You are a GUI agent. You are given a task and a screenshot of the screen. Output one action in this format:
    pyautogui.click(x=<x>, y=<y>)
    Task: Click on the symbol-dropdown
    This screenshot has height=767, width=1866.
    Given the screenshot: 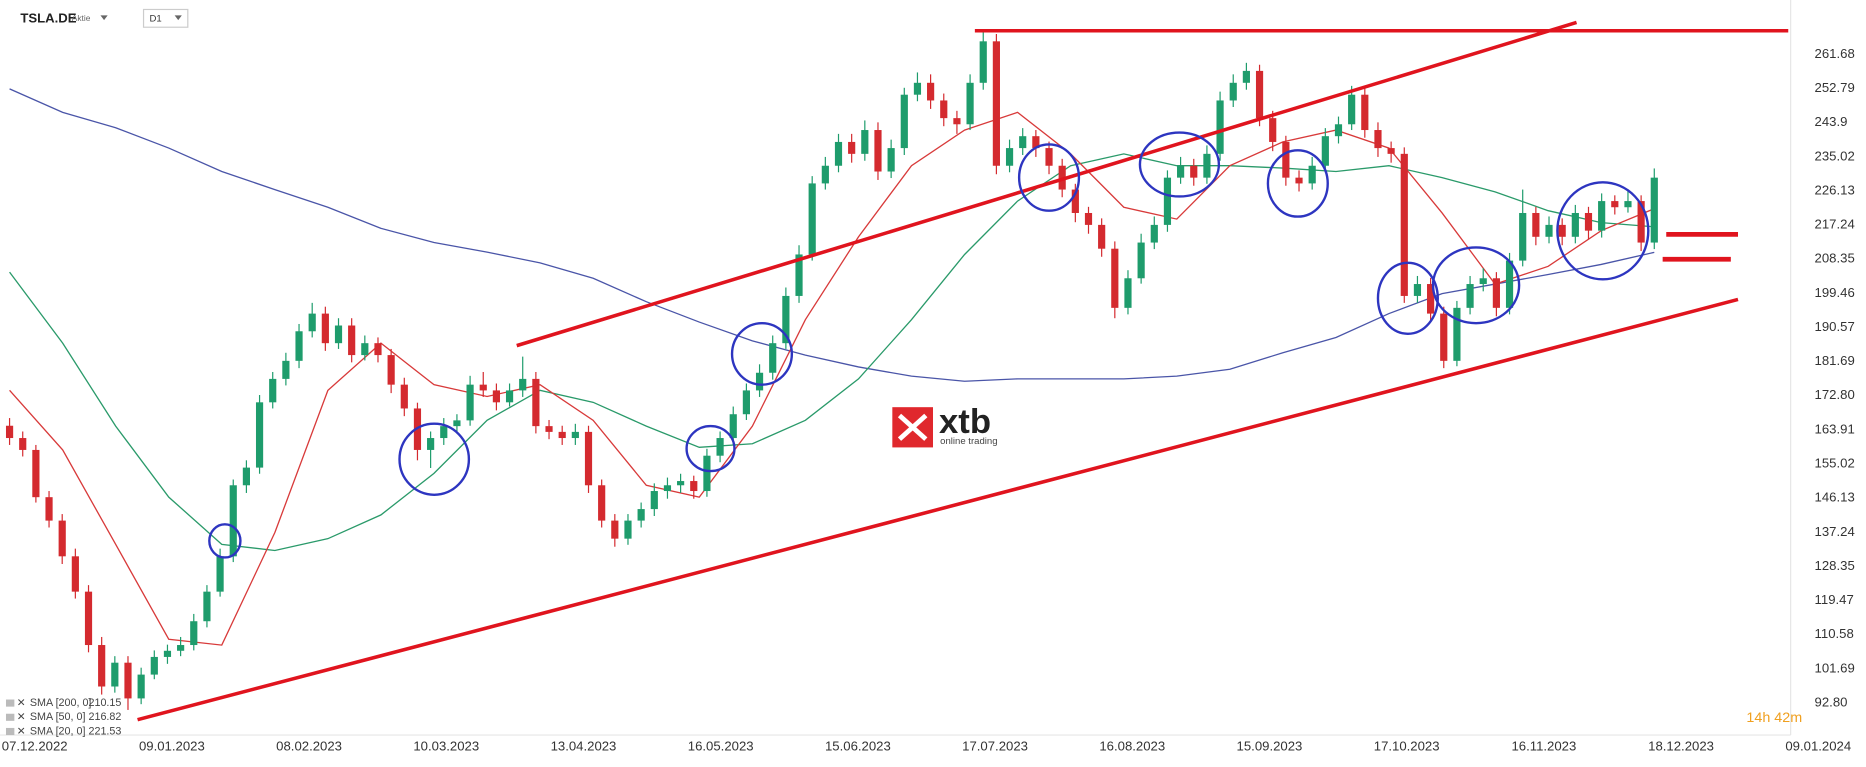 What is the action you would take?
    pyautogui.click(x=104, y=18)
    